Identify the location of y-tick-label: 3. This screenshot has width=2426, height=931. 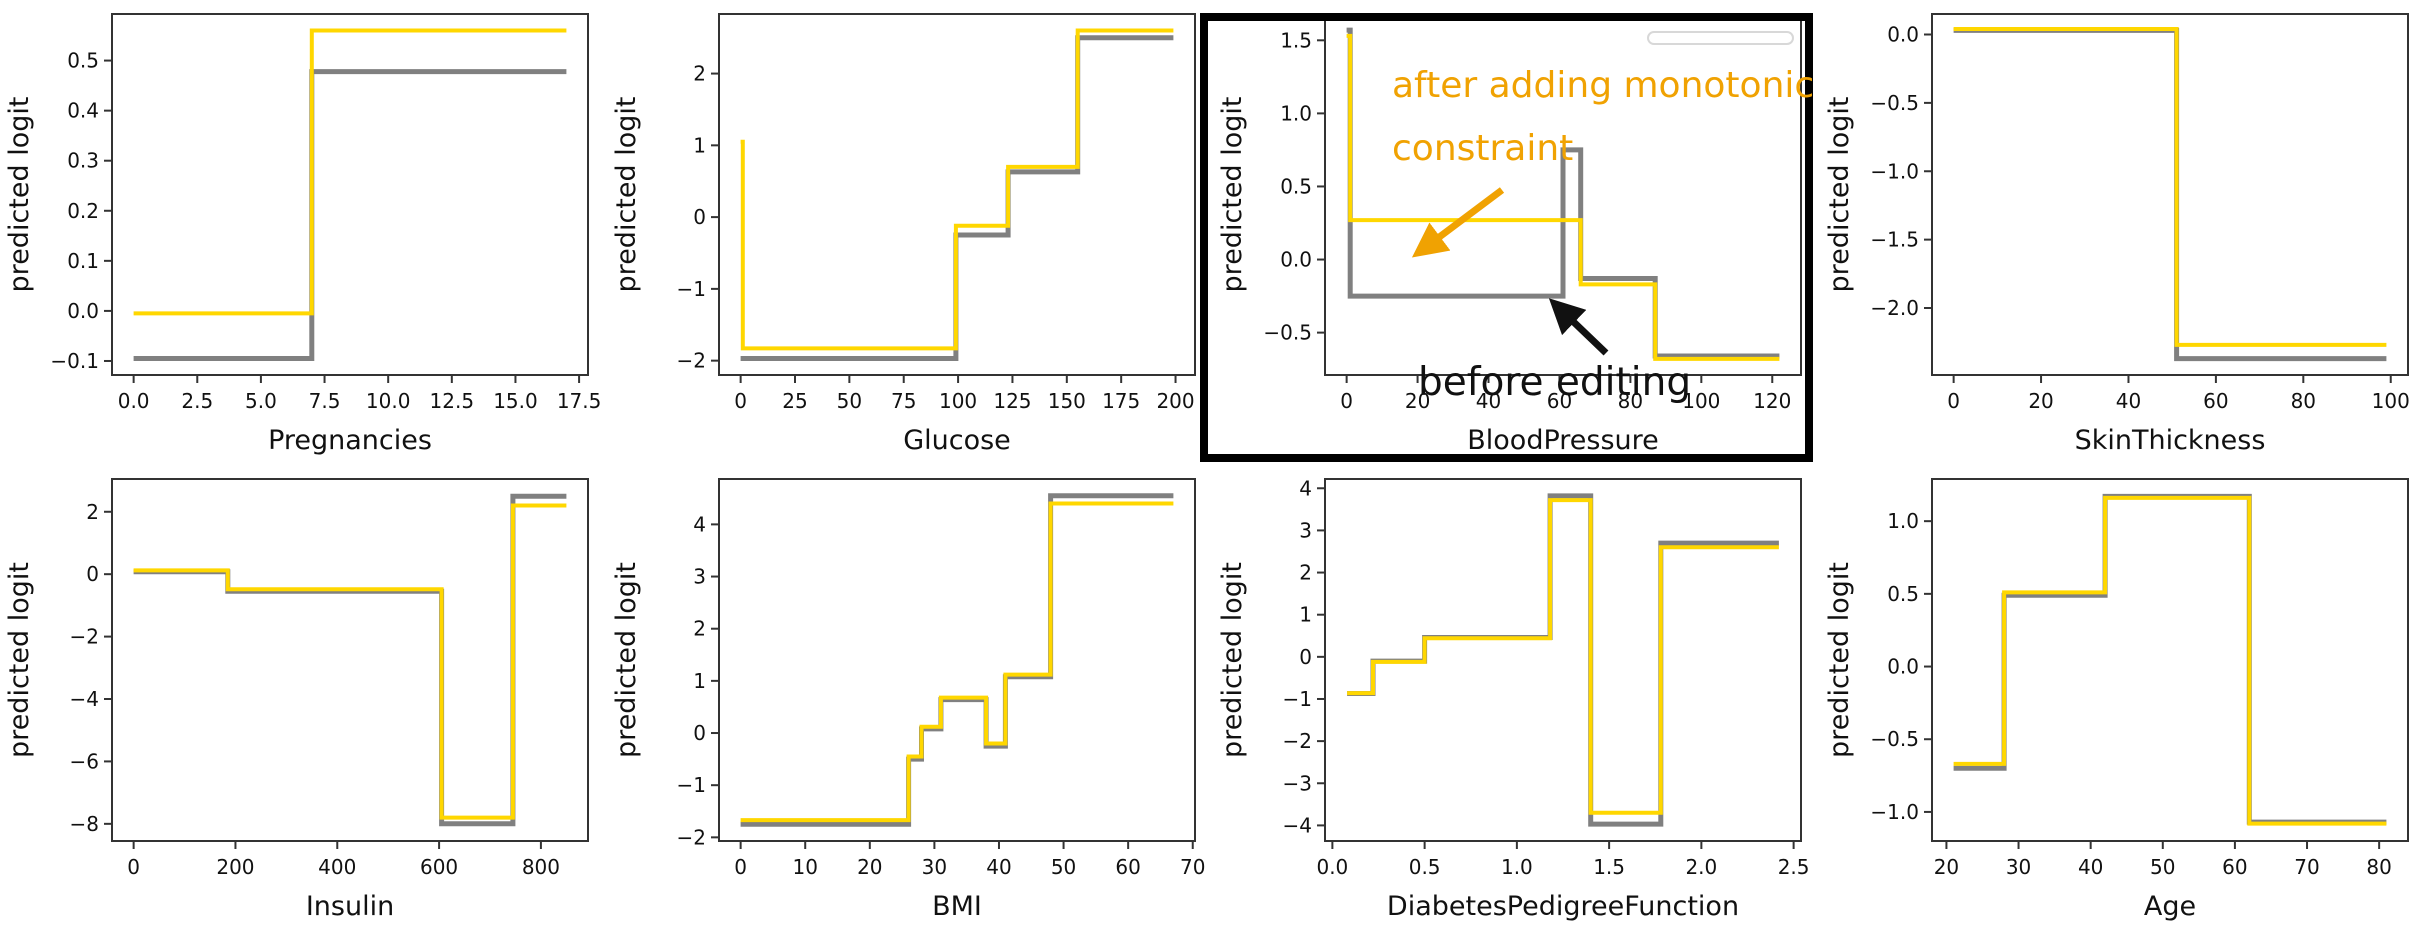
(699, 577).